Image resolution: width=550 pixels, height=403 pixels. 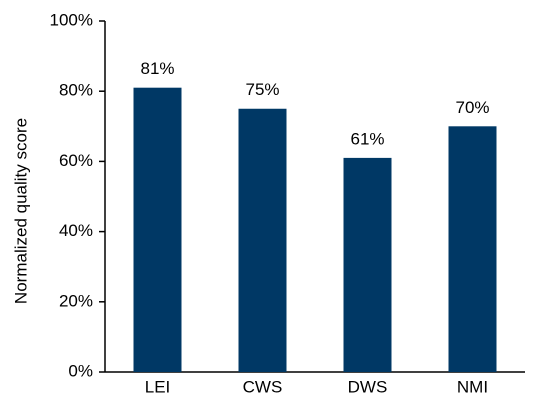 I want to click on y-tick-label: 0%, so click(x=80, y=370).